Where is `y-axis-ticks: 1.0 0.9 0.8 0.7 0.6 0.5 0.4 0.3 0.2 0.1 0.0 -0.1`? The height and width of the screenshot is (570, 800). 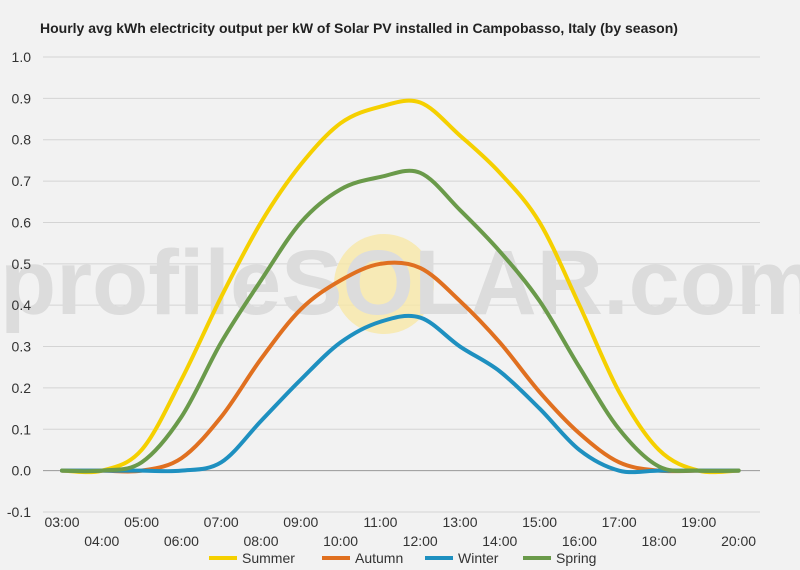
y-axis-ticks: 1.0 0.9 0.8 0.7 0.6 0.5 0.4 0.3 0.2 0.1 0.0 -0.1 is located at coordinates (19, 284).